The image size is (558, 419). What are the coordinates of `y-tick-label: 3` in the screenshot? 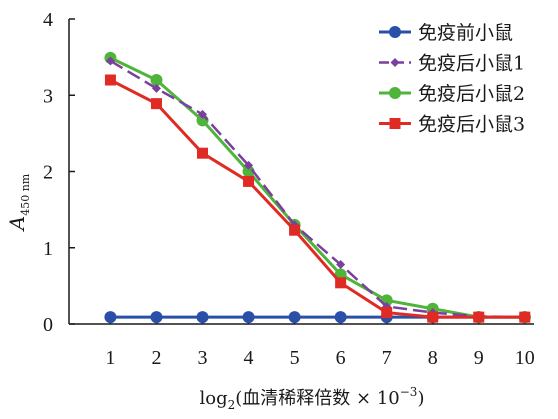 It's located at (48, 96).